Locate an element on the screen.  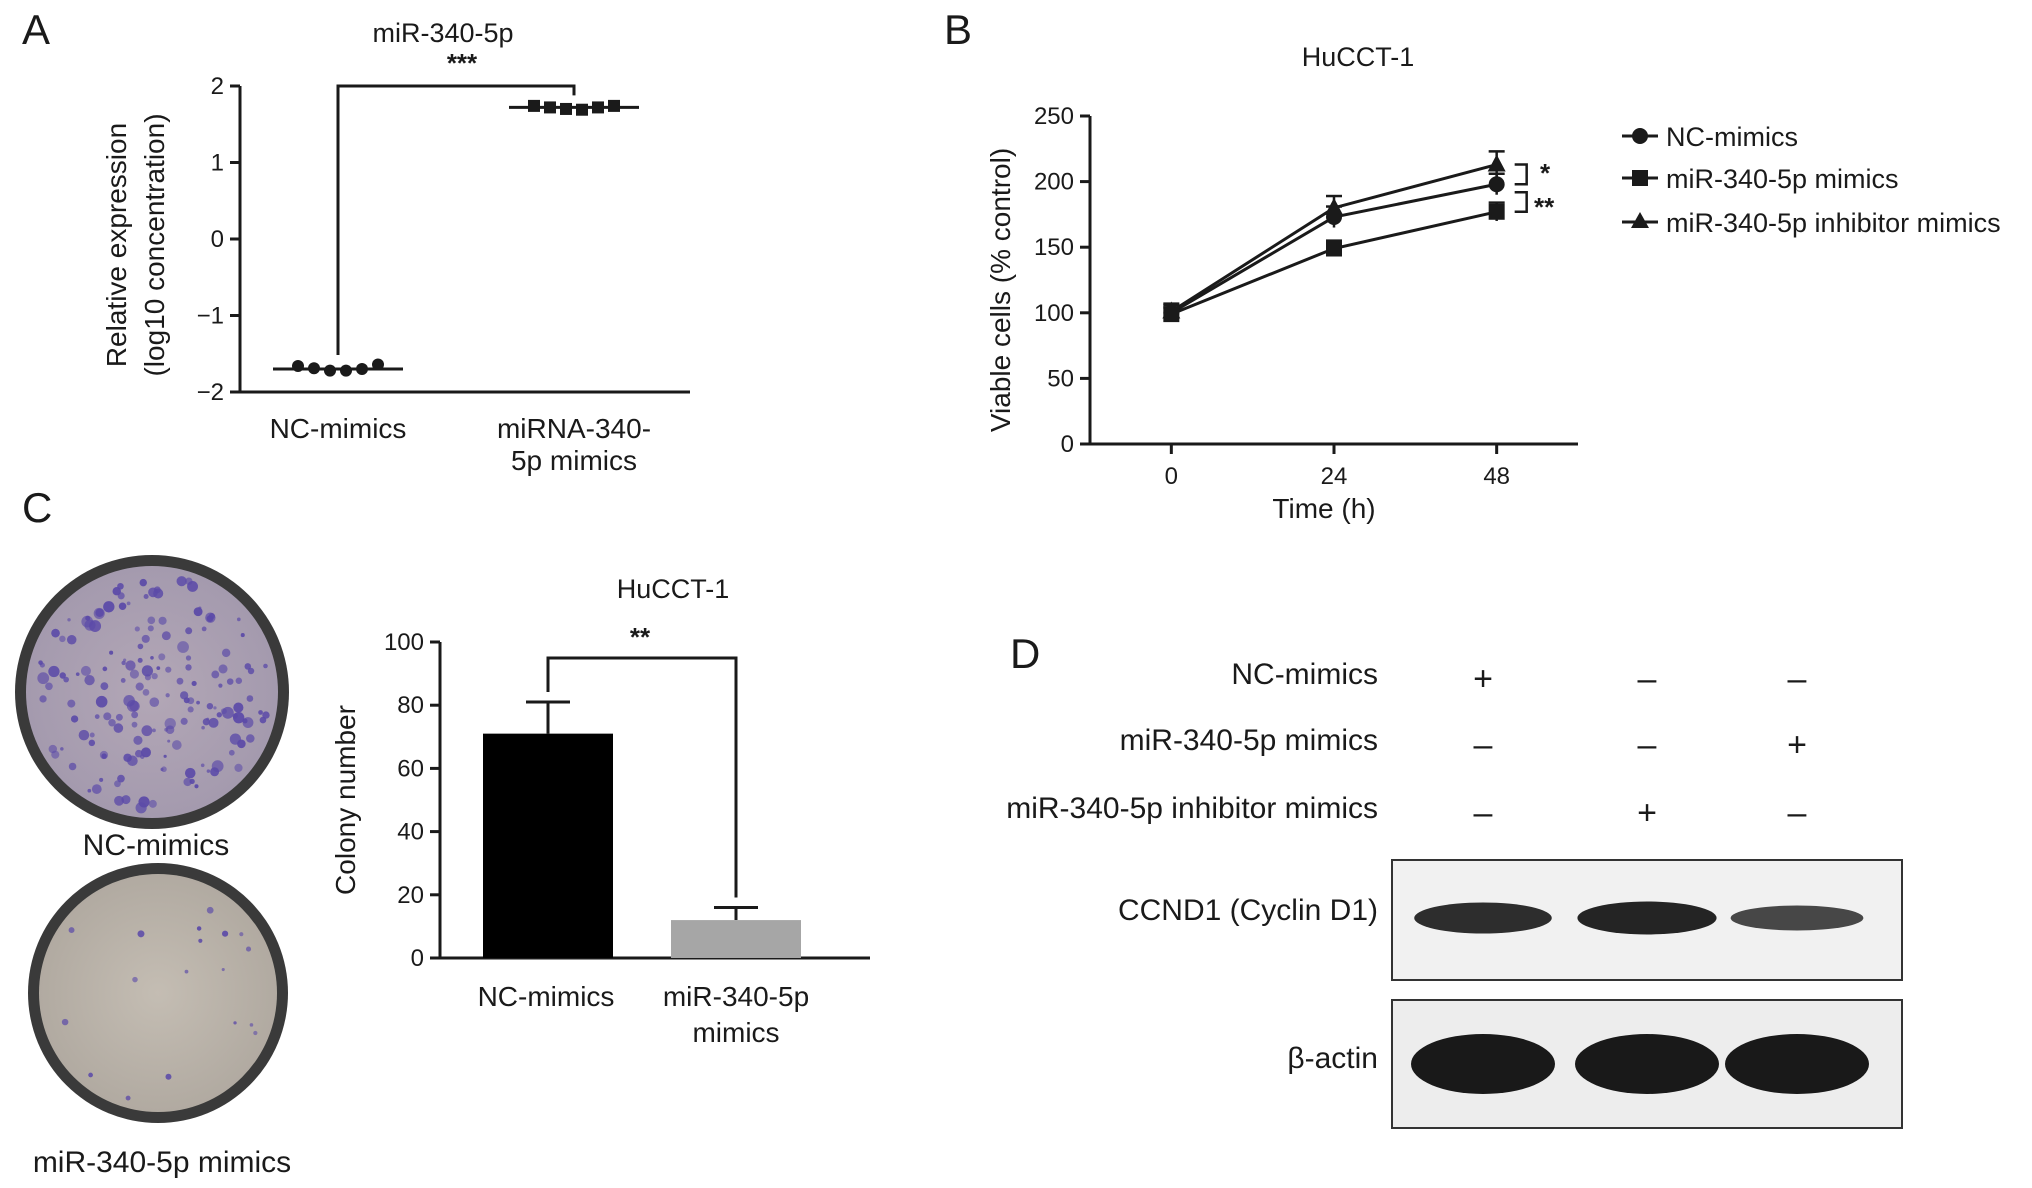
panel-b-ytick-label: 50 is located at coordinates (1060, 378).